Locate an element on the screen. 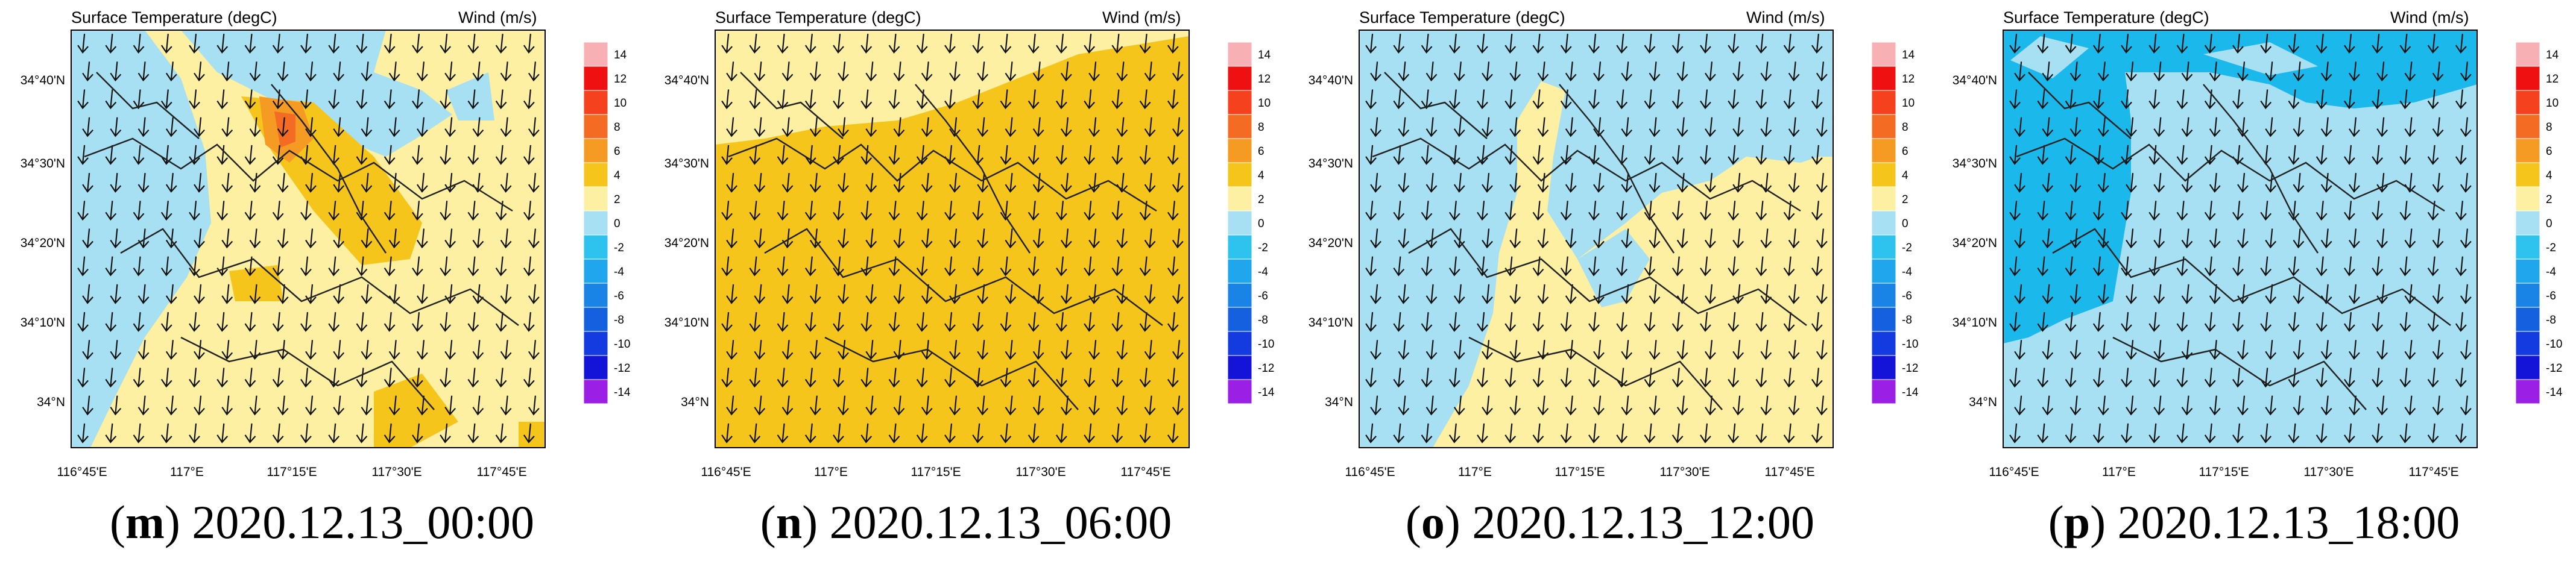  lat-axis: 34°40'N 34°30'N 34°20'N 34°10'N 34°N is located at coordinates (43, 241).